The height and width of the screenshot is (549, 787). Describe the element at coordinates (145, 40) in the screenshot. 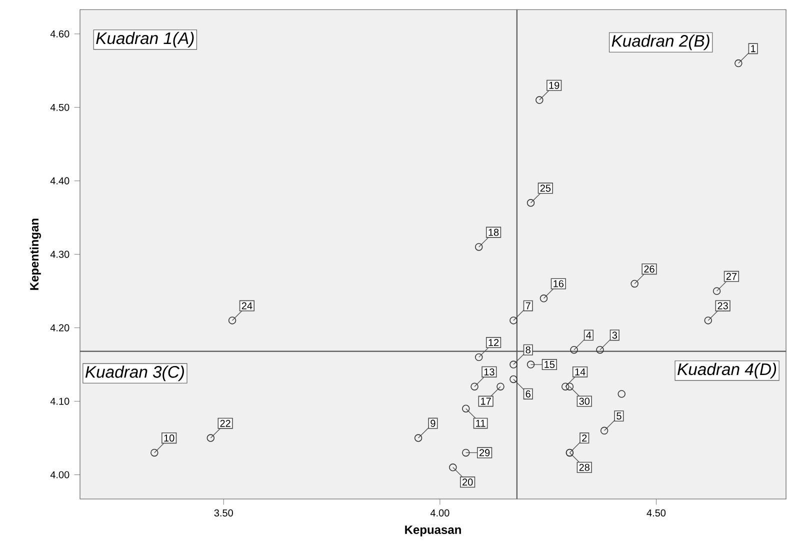

I see `annotation: Kuadran 1(A)` at that location.